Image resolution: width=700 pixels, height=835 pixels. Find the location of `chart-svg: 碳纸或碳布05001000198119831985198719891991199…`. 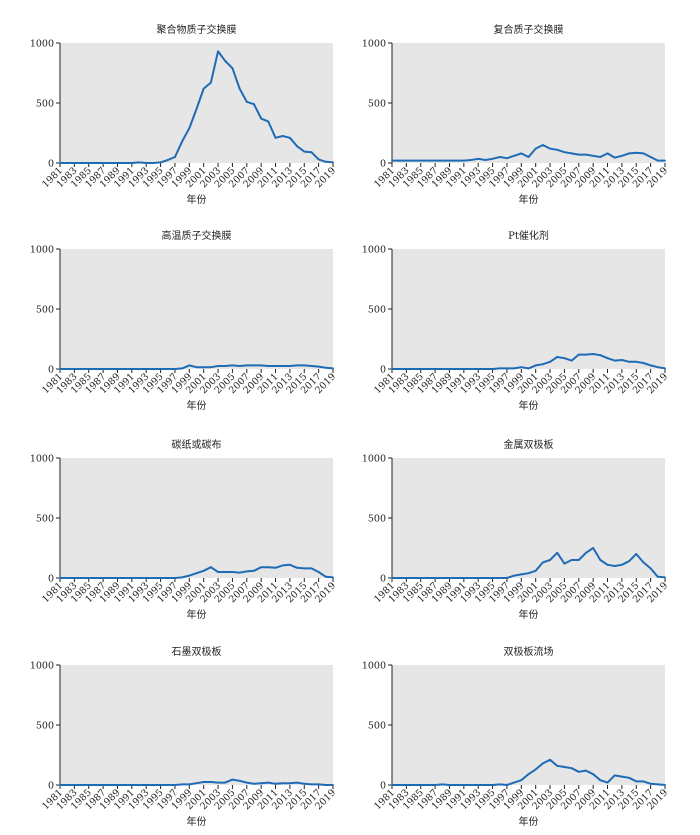

chart-svg: 碳纸或碳布05001000198119831985198719891991199… is located at coordinates (184, 529).